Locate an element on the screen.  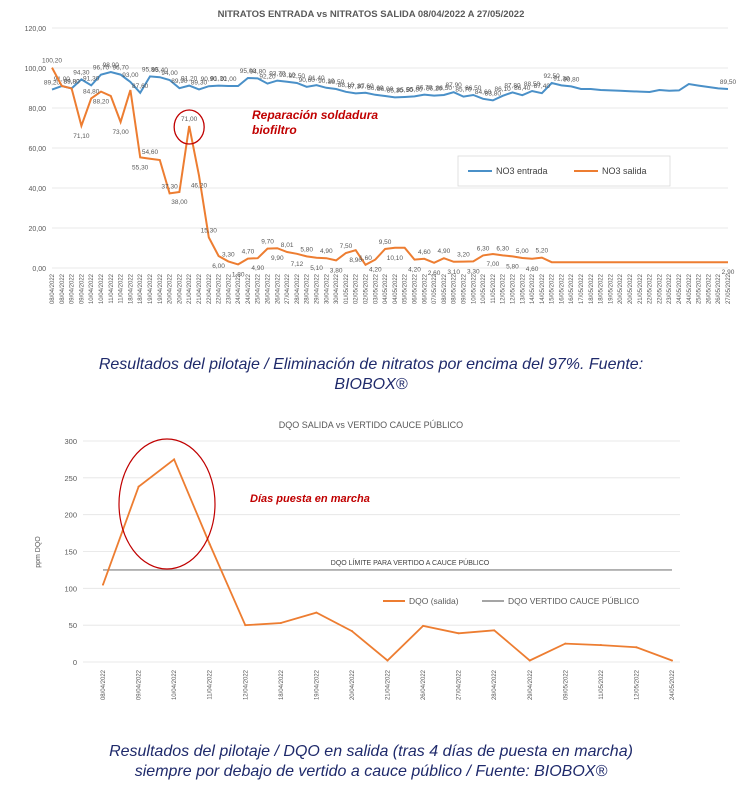
x-tick-label: 05/05/2022 is located at coordinates (406, 288).